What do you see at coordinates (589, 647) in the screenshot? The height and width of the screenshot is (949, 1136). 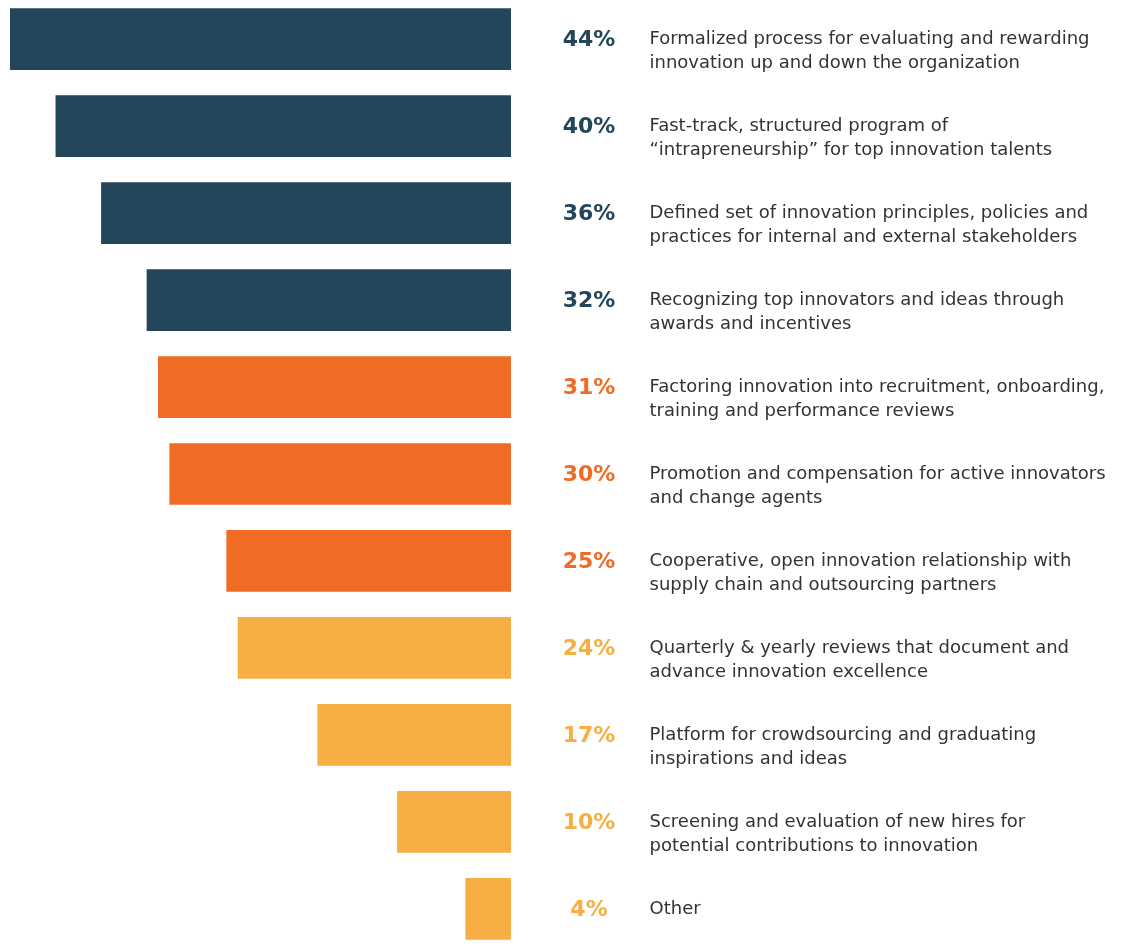 I see `data-label: 24%` at bounding box center [589, 647].